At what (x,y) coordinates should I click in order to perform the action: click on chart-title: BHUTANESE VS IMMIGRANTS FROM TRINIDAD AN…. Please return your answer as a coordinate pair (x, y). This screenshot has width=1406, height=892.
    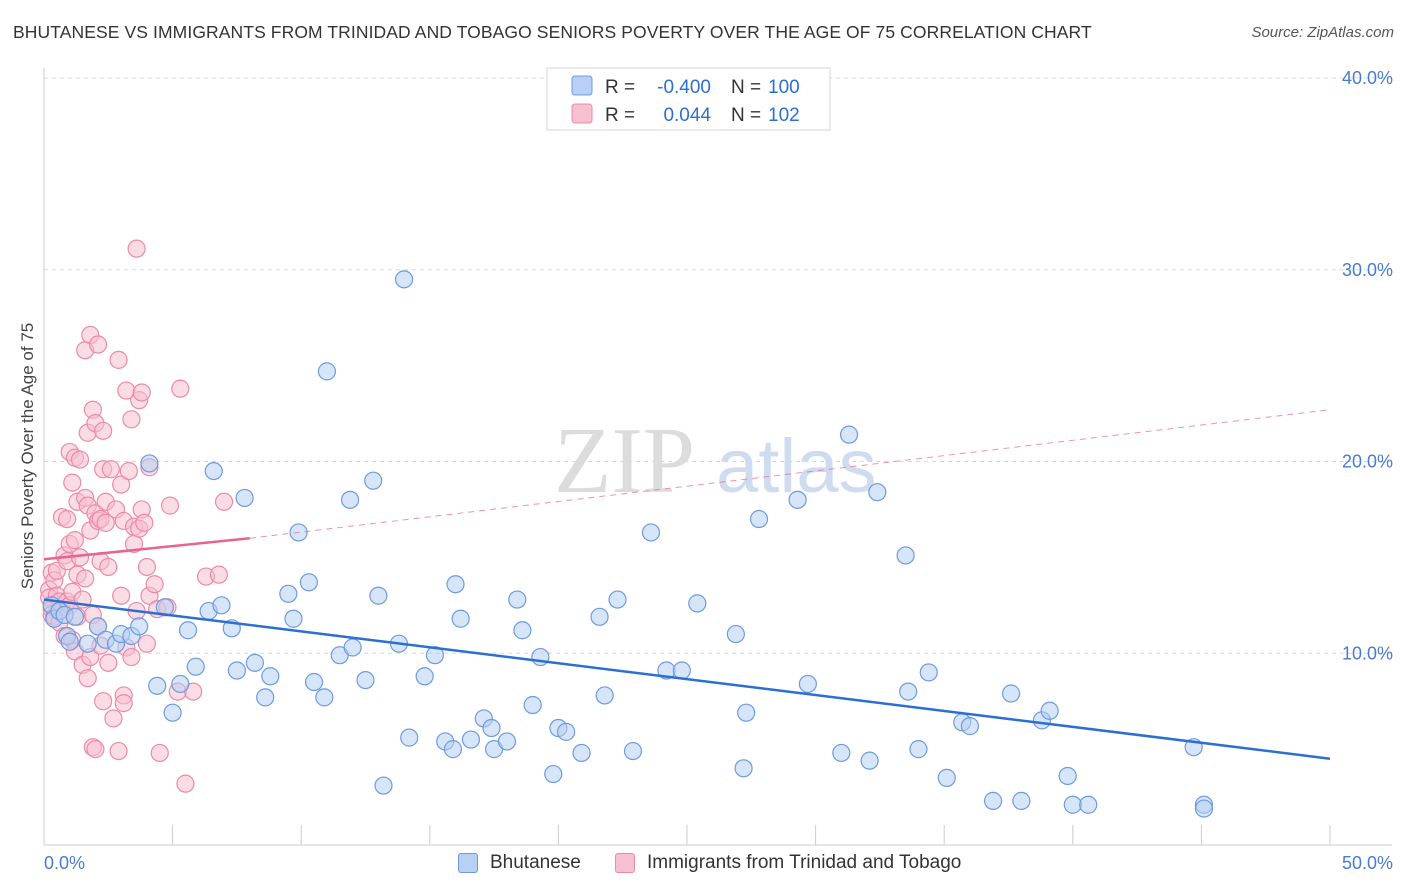
    Looking at the image, I should click on (552, 32).